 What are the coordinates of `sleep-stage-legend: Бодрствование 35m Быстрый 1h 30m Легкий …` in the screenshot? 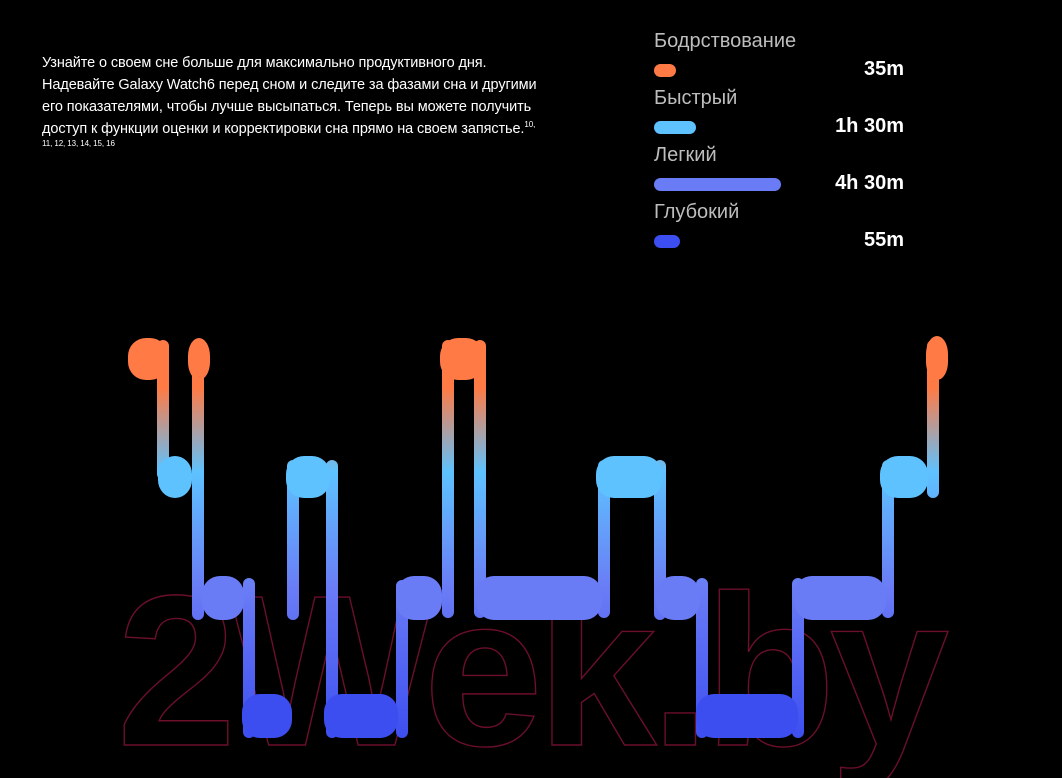 It's located at (784, 144).